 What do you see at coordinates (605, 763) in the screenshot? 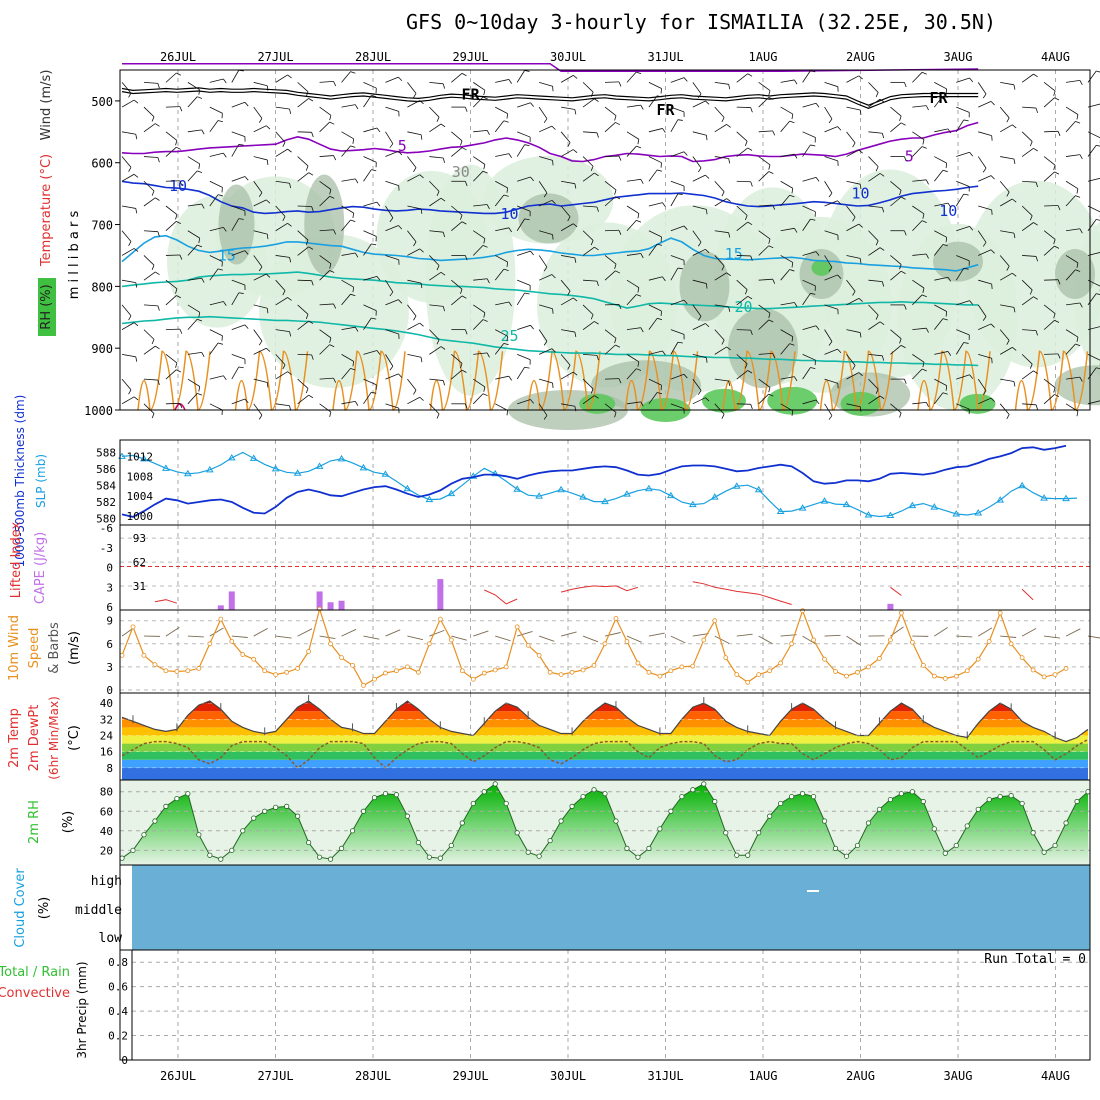
I see `temperature-band` at bounding box center [605, 763].